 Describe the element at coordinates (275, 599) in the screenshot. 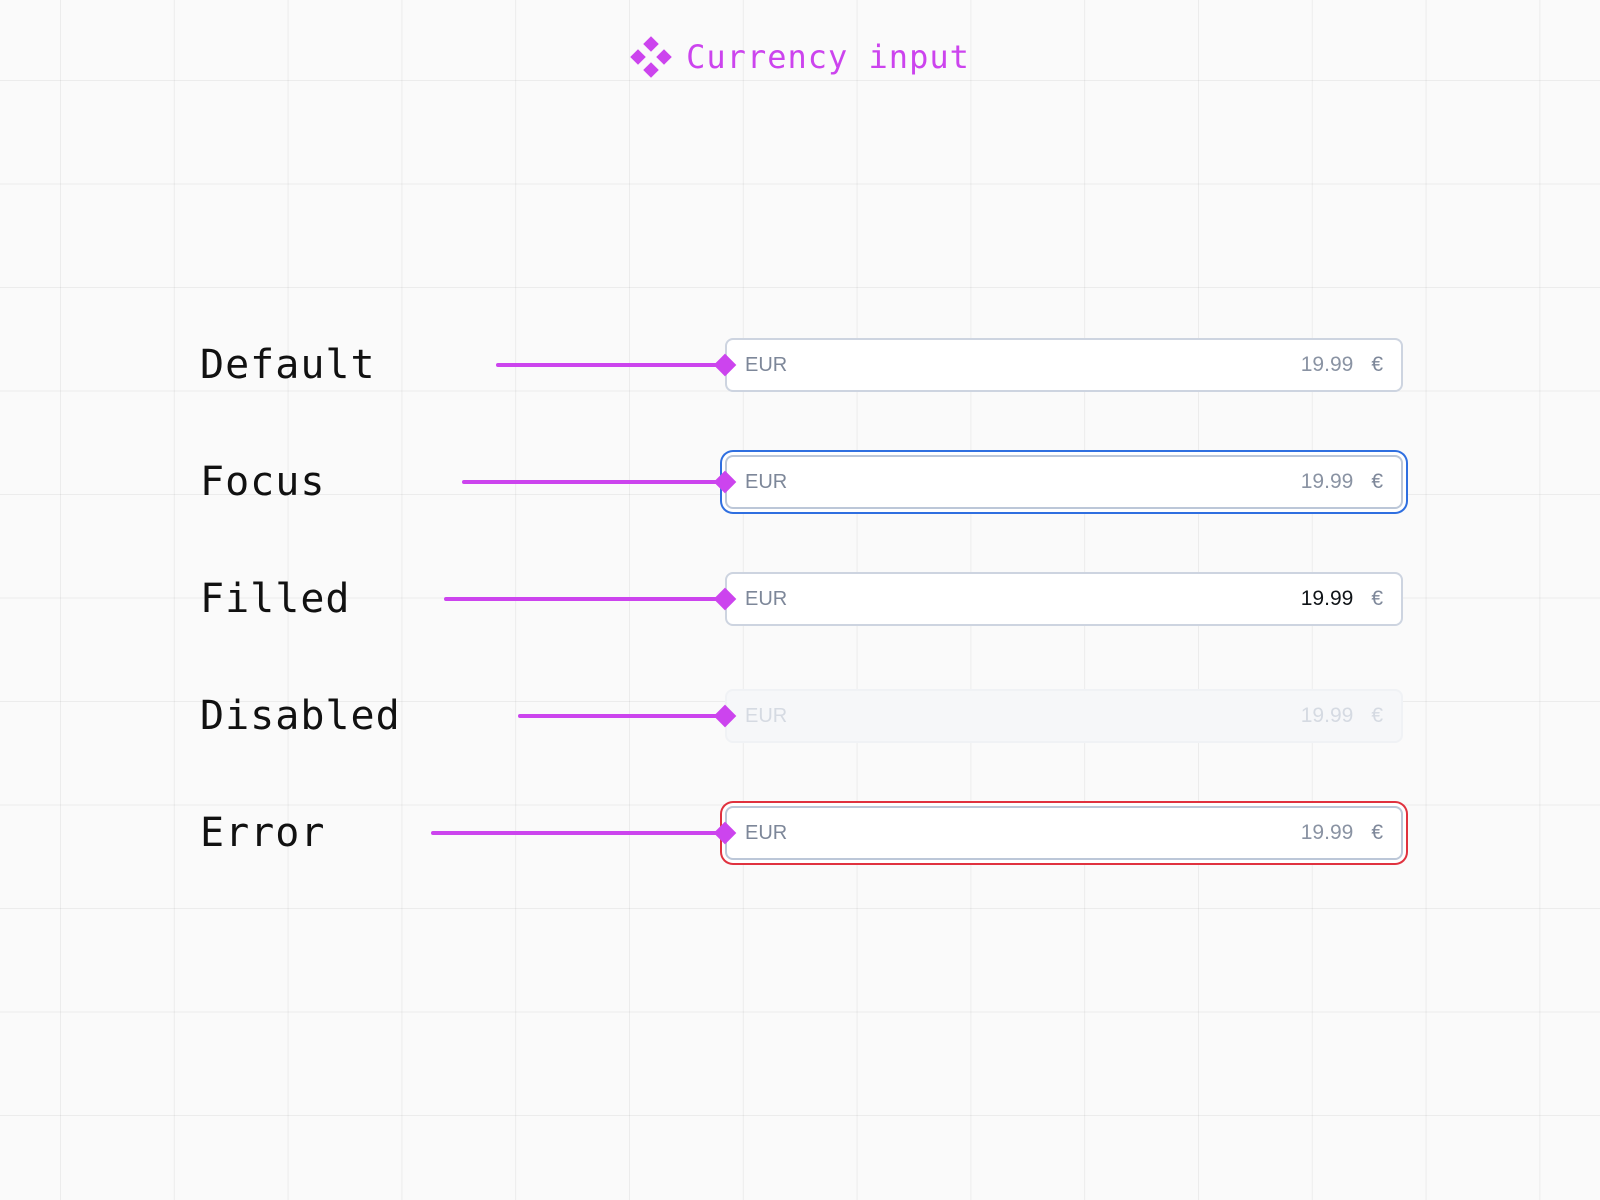

I see `state-label-filled: Filled` at that location.